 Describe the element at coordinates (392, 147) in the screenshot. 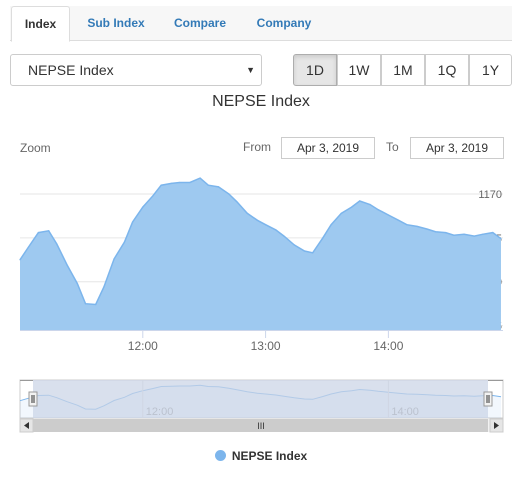

I see `to-label: To` at that location.